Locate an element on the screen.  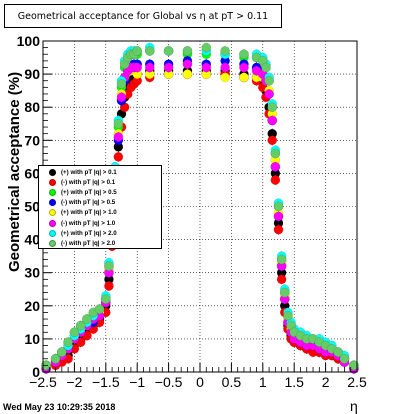
x-tick-label: −2.5 is located at coordinates (43, 382).